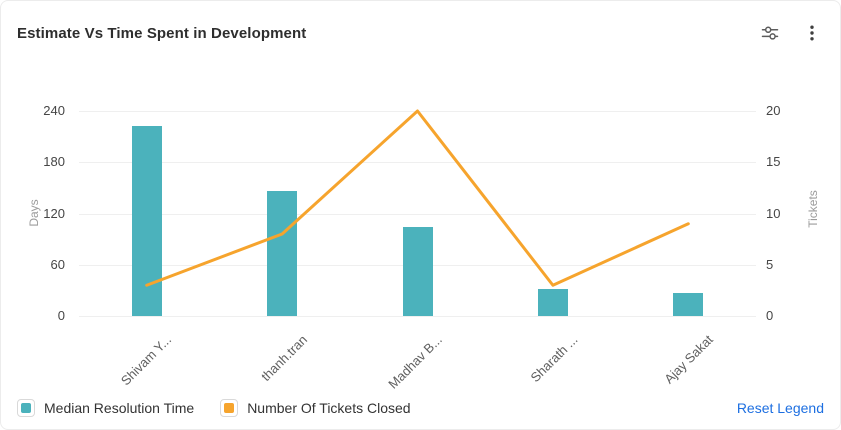 The width and height of the screenshot is (841, 430). What do you see at coordinates (283, 358) in the screenshot?
I see `x-axis-label-thanh-tran: thanh.tran` at bounding box center [283, 358].